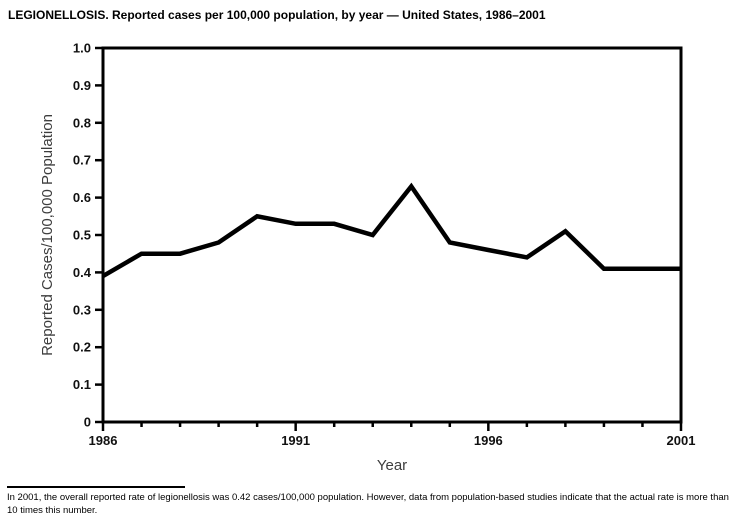 Image resolution: width=746 pixels, height=531 pixels. What do you see at coordinates (82, 197) in the screenshot?
I see `y-tick-label: 0.6` at bounding box center [82, 197].